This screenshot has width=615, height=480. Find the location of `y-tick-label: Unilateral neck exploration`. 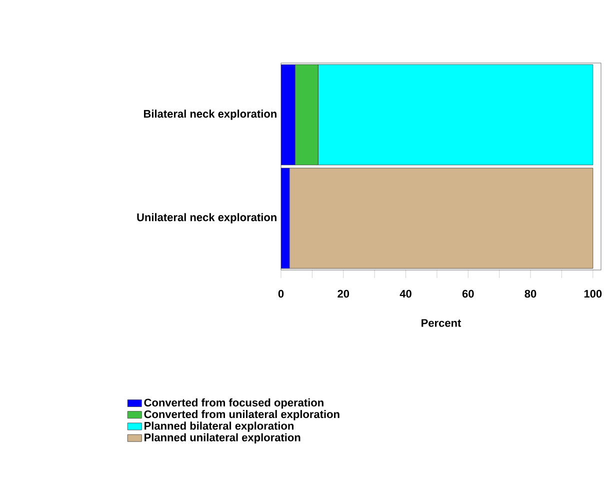

y-tick-label: Unilateral neck exploration is located at coordinates (206, 218).